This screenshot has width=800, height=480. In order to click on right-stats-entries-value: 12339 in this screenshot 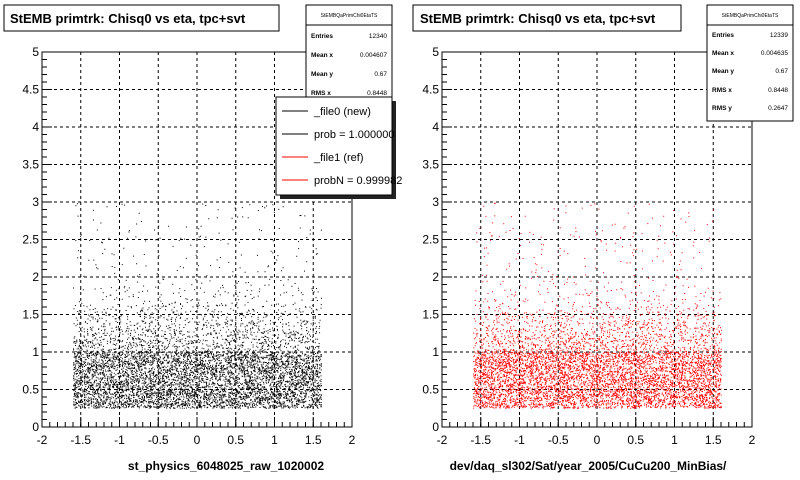, I will do `click(779, 35)`.